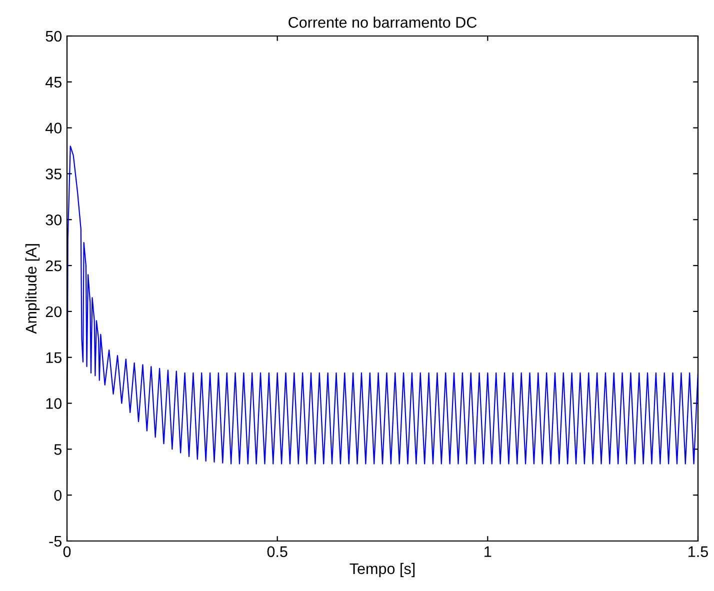 Image resolution: width=714 pixels, height=591 pixels. I want to click on y-tick-label: 50, so click(54, 36).